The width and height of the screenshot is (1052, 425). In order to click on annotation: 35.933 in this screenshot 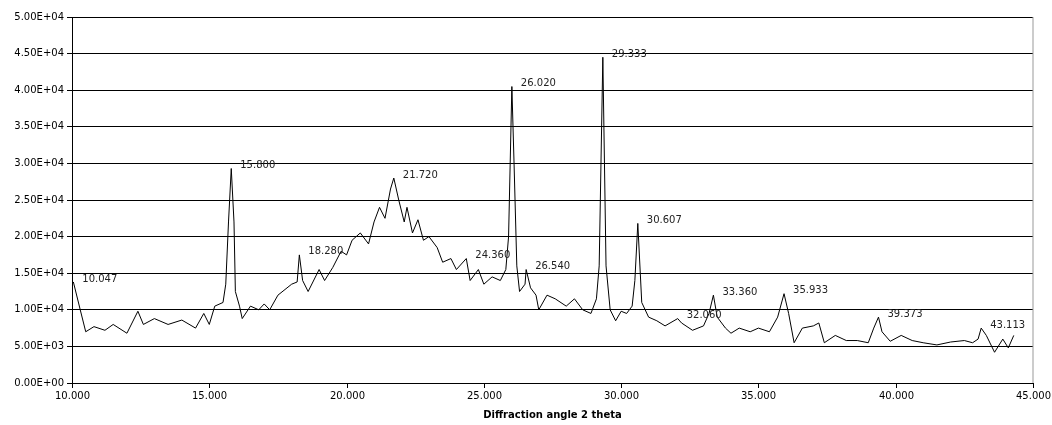, I will do `click(811, 290)`.